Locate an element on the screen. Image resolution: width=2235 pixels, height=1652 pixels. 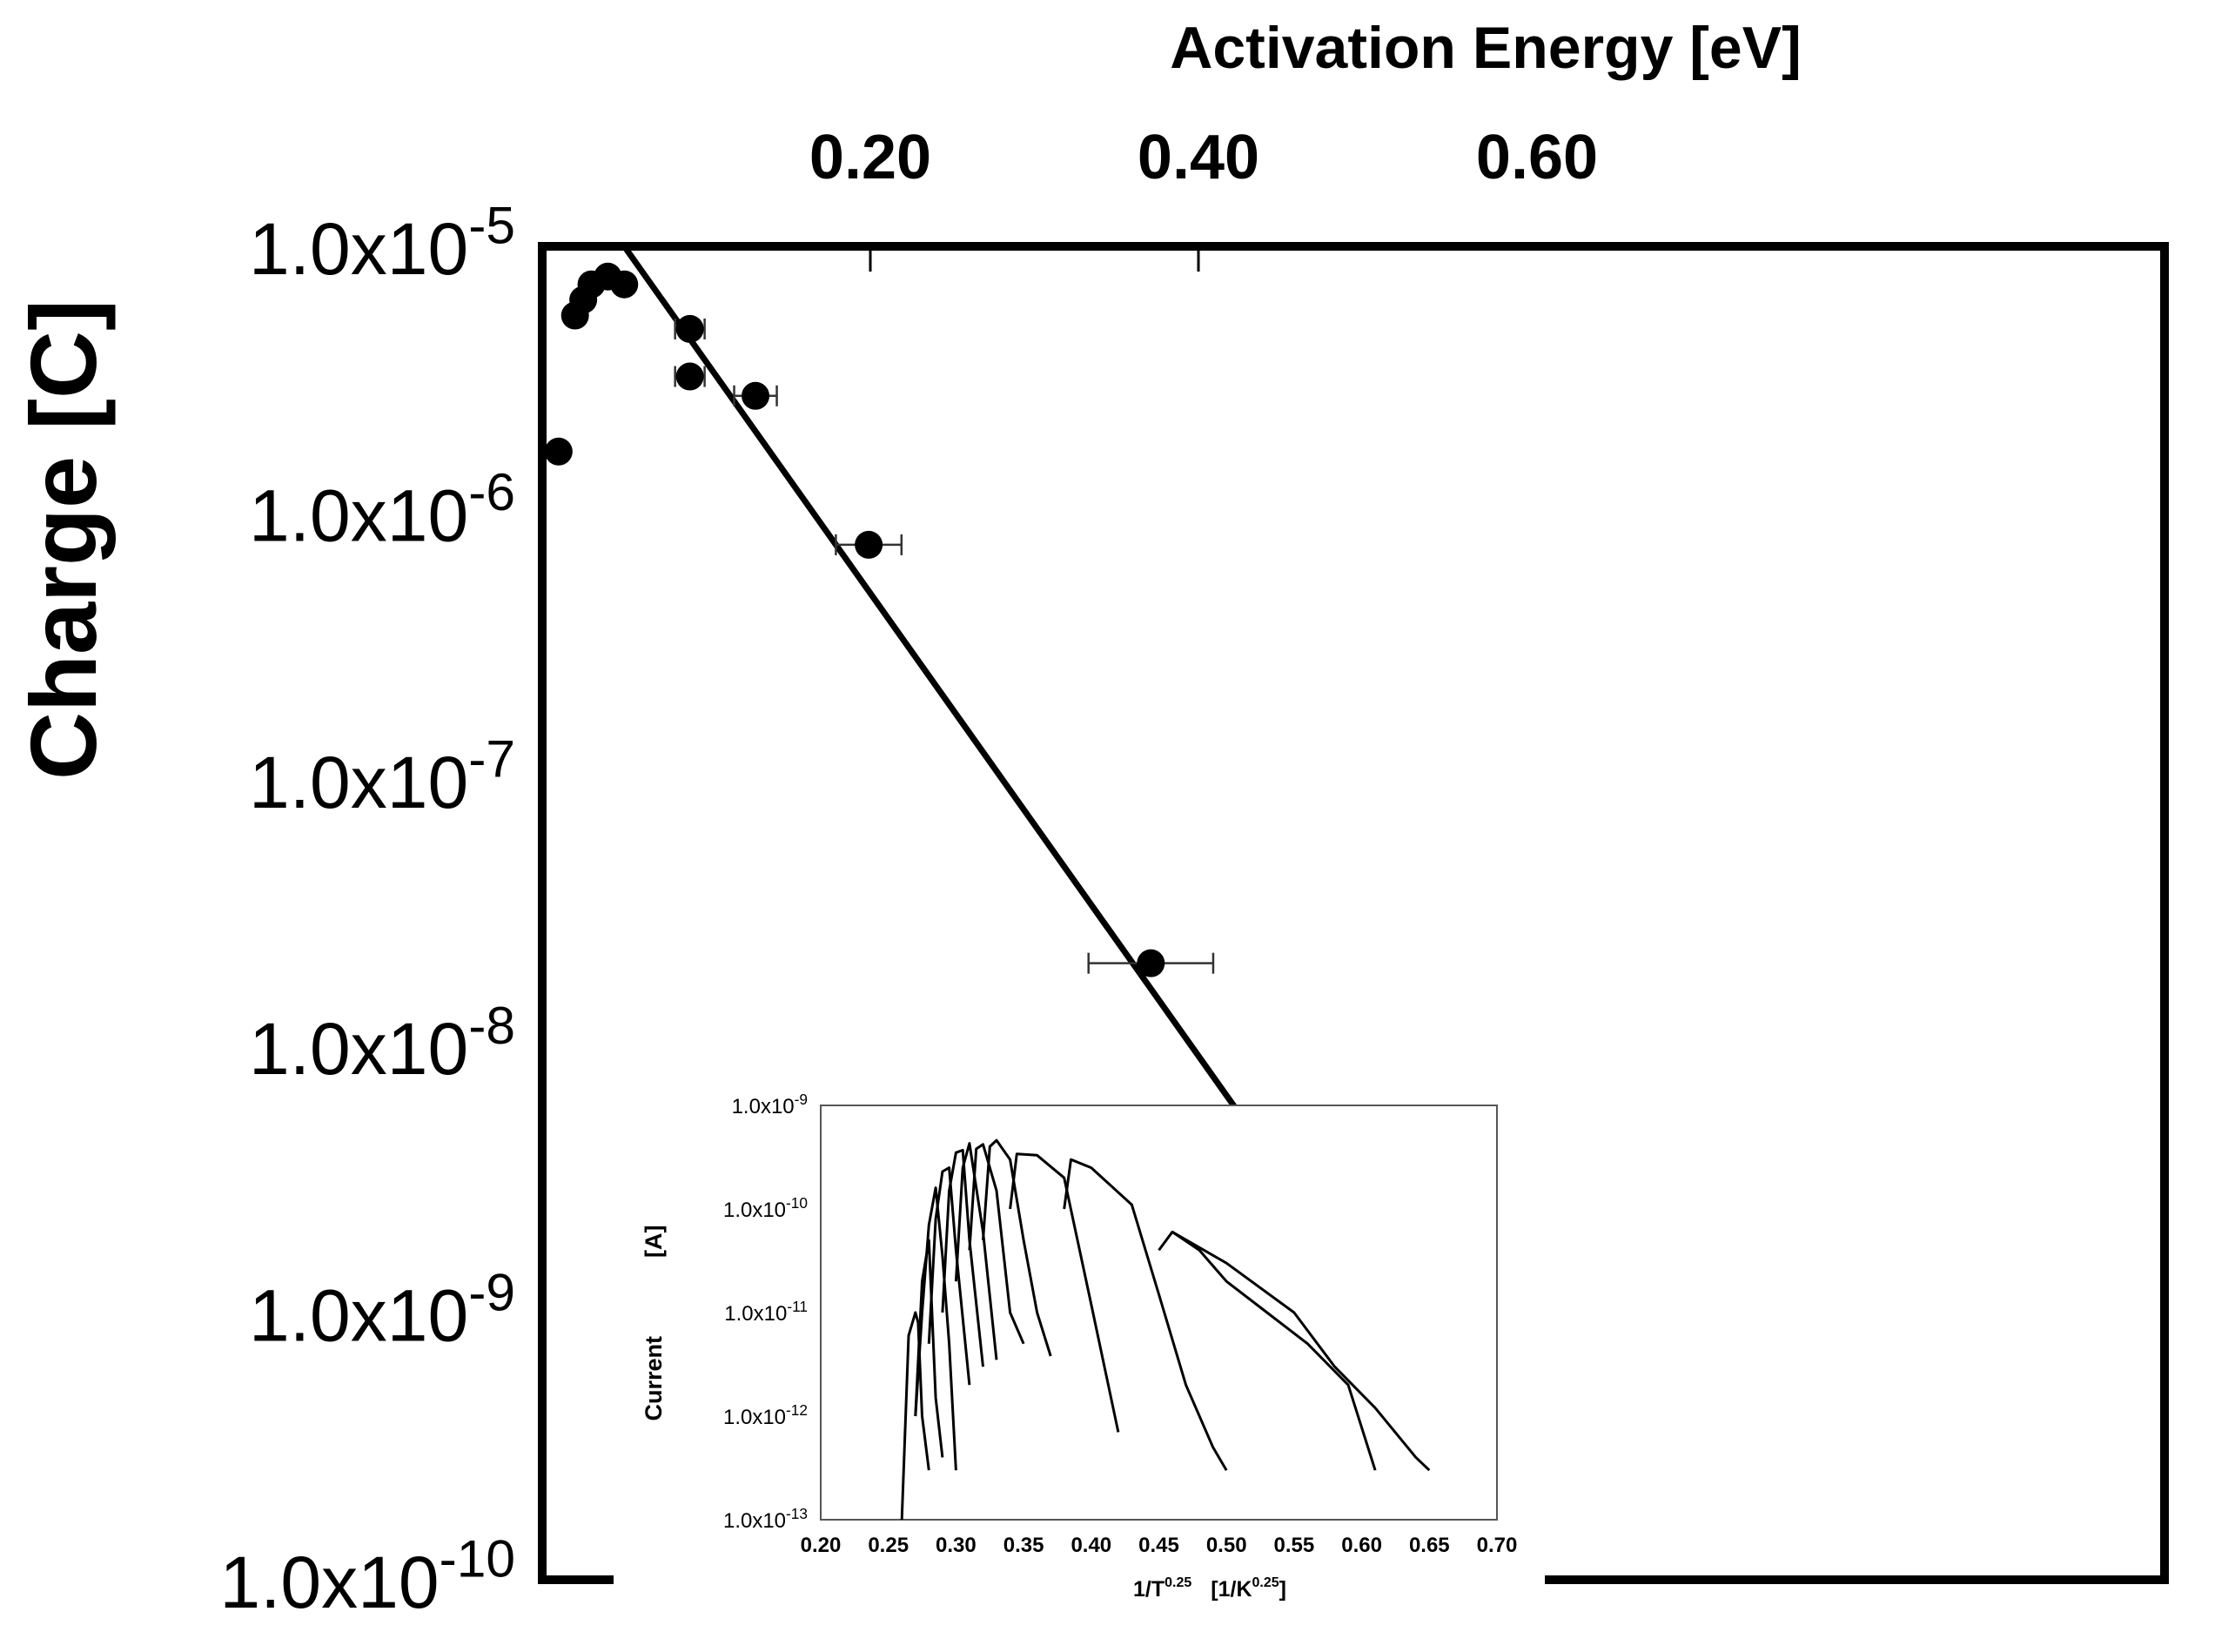
inset-curve-group is located at coordinates (1165, 1330).